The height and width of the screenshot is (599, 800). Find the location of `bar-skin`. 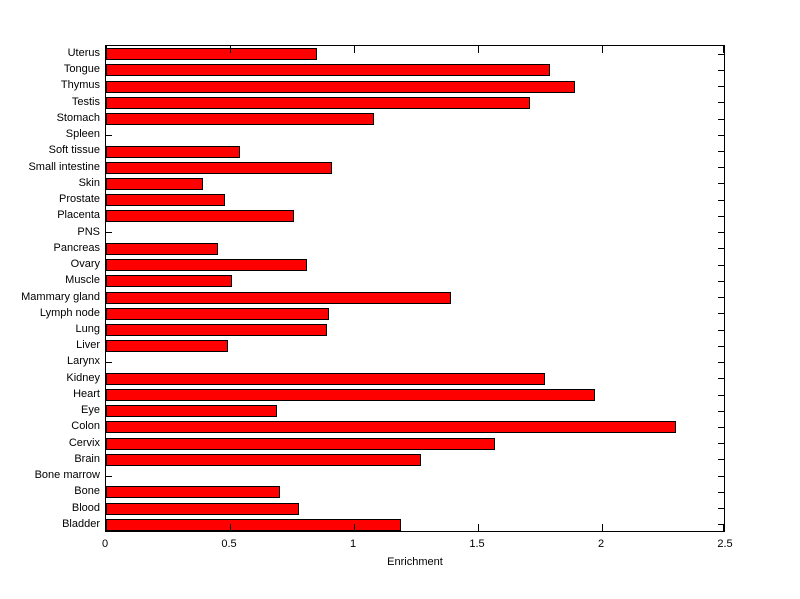

bar-skin is located at coordinates (154, 183).